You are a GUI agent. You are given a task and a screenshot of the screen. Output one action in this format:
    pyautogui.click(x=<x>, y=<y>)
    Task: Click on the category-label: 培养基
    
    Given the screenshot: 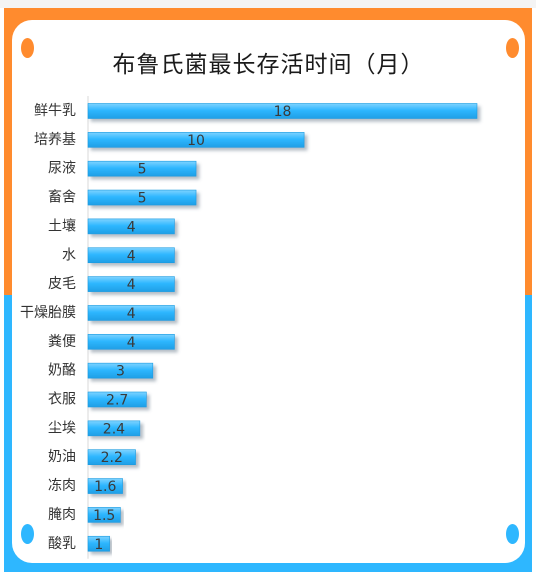 What is the action you would take?
    pyautogui.click(x=55, y=139)
    